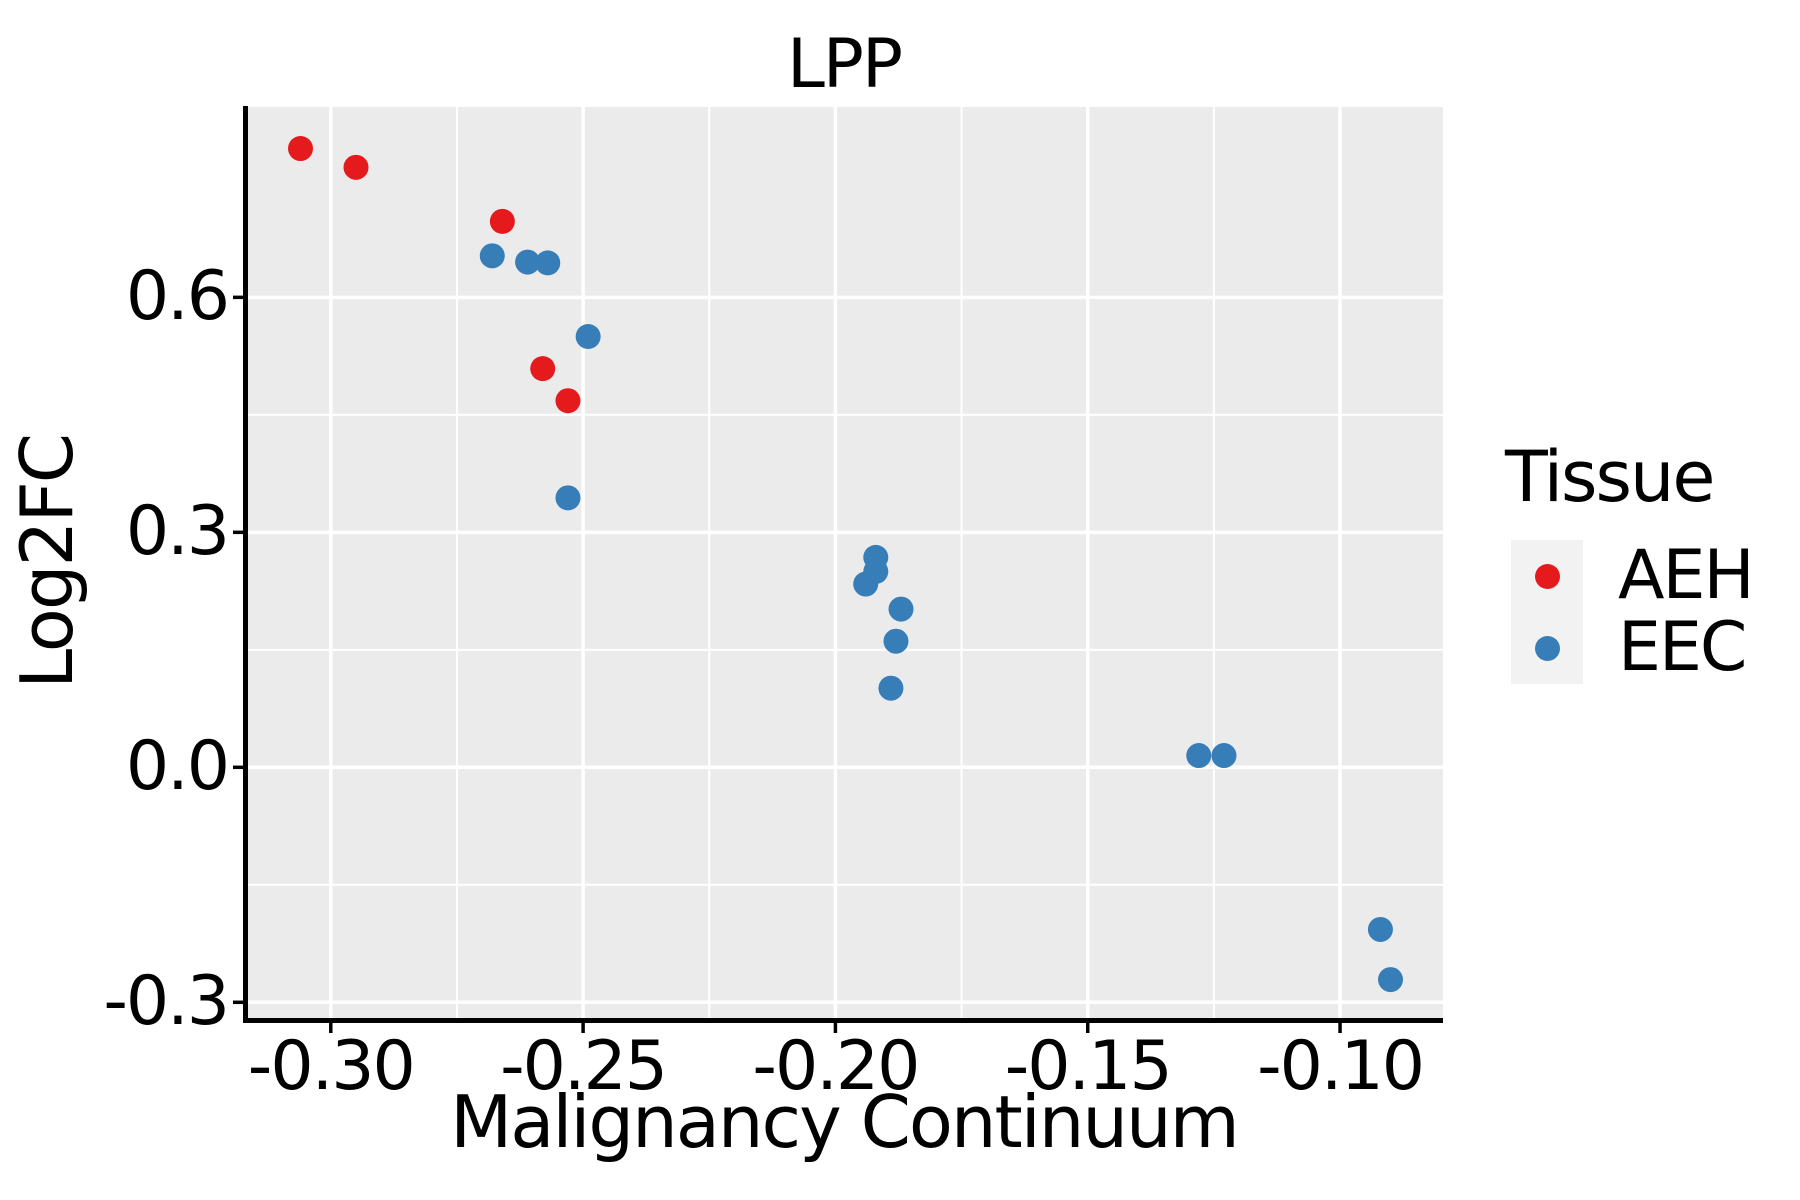 Image resolution: width=1800 pixels, height=1200 pixels. What do you see at coordinates (331, 1066) in the screenshot?
I see `x-tick-label: -0.30` at bounding box center [331, 1066].